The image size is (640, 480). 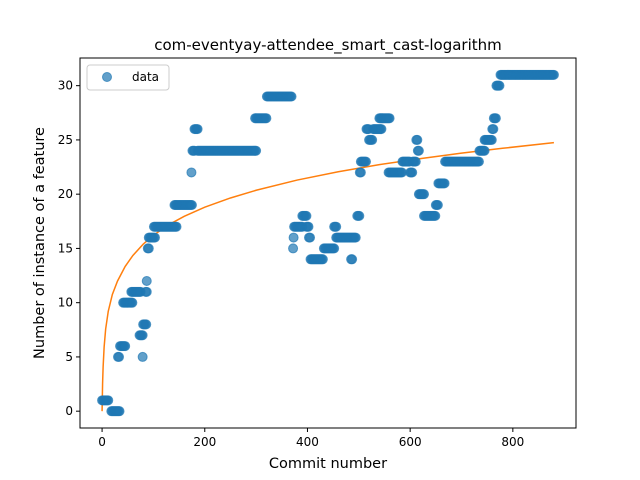 I want to click on x-tick-label: 600, so click(x=410, y=442).